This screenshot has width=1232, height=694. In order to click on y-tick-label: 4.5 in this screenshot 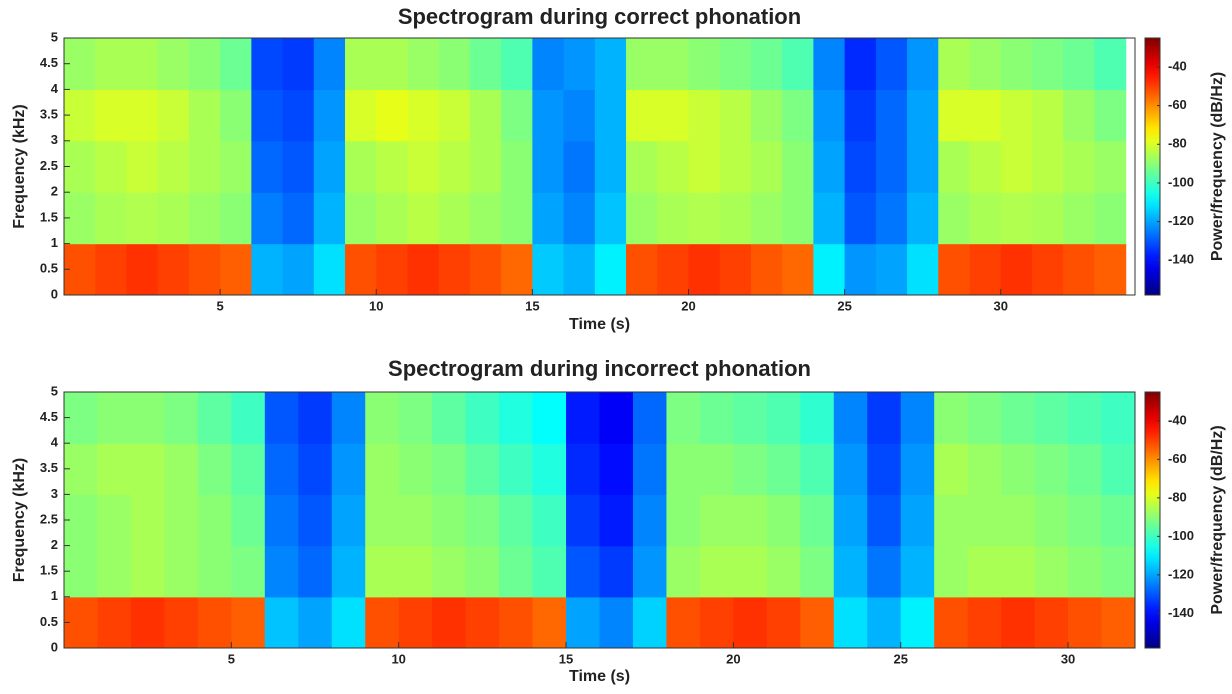, I will do `click(49, 416)`.